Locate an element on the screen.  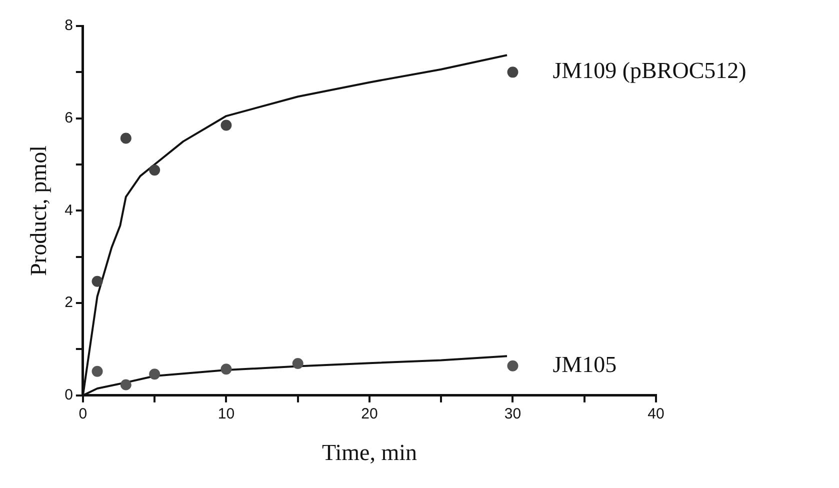
x-tick-label: 0 is located at coordinates (83, 414).